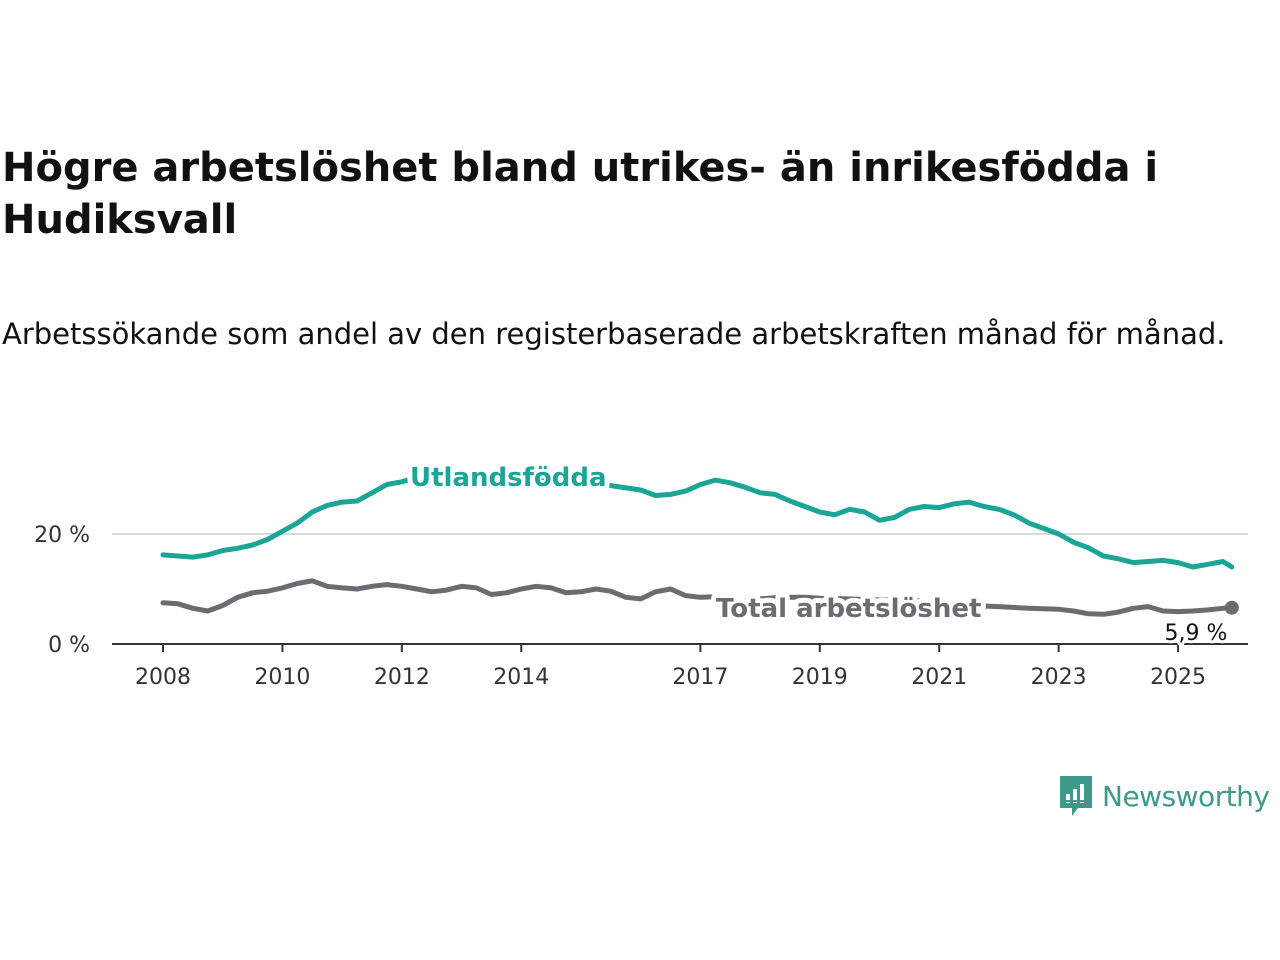 This screenshot has height=960, width=1280. I want to click on x-tick-label: 2012, so click(402, 677).